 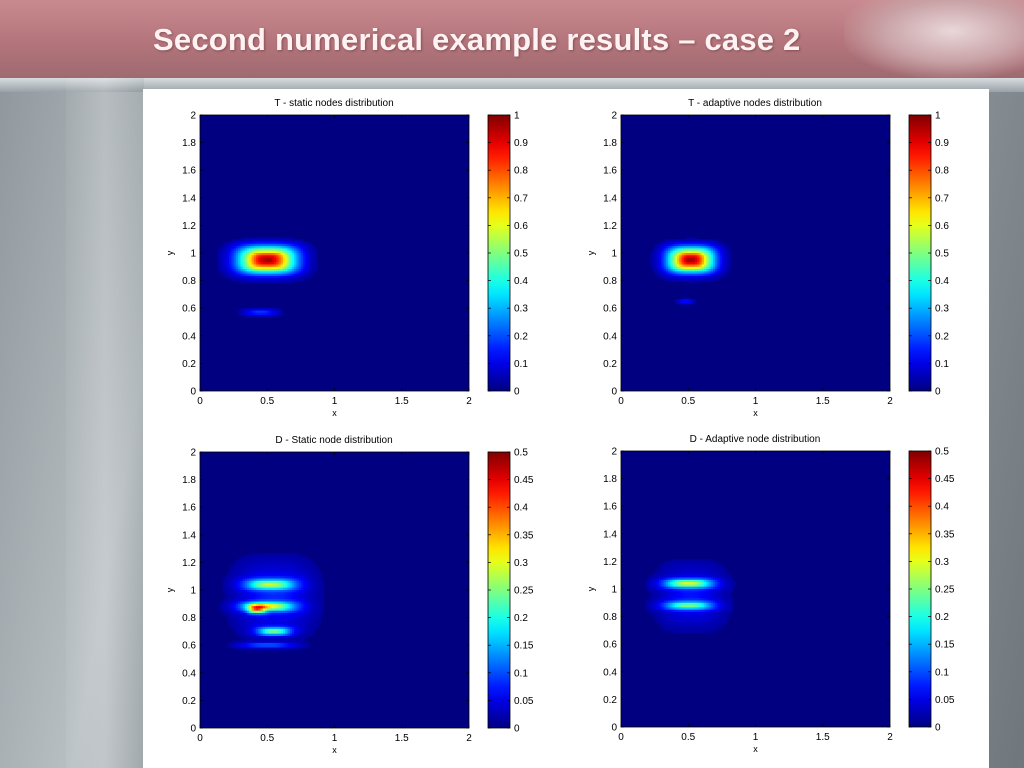 I want to click on y-tick-label: 0.2, so click(x=610, y=700).